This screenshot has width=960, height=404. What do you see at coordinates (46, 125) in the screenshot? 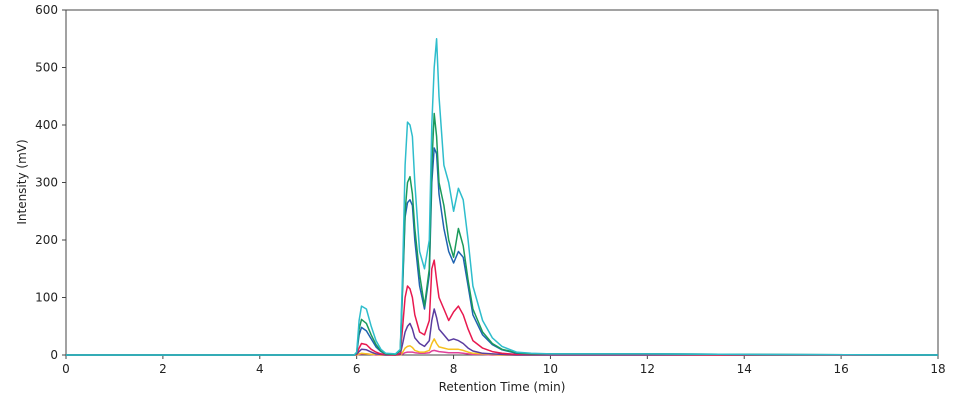
I see `y-tick-label: 400` at bounding box center [46, 125].